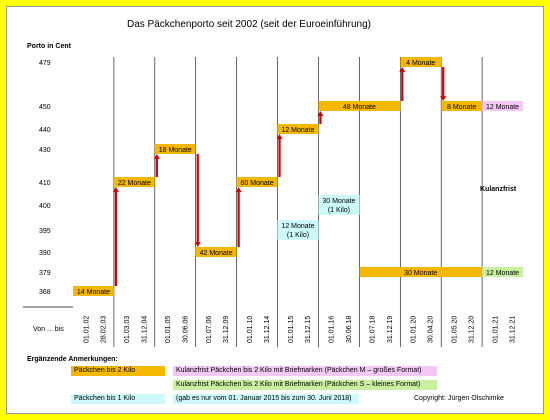  I want to click on x-tick-label: 31.12.14, so click(267, 329).